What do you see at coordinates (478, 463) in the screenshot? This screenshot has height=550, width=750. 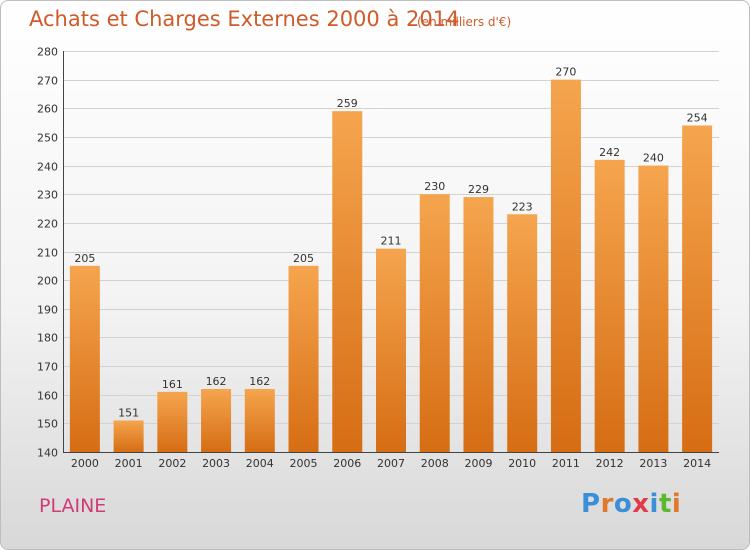 I see `x-tick-label: 2009` at bounding box center [478, 463].